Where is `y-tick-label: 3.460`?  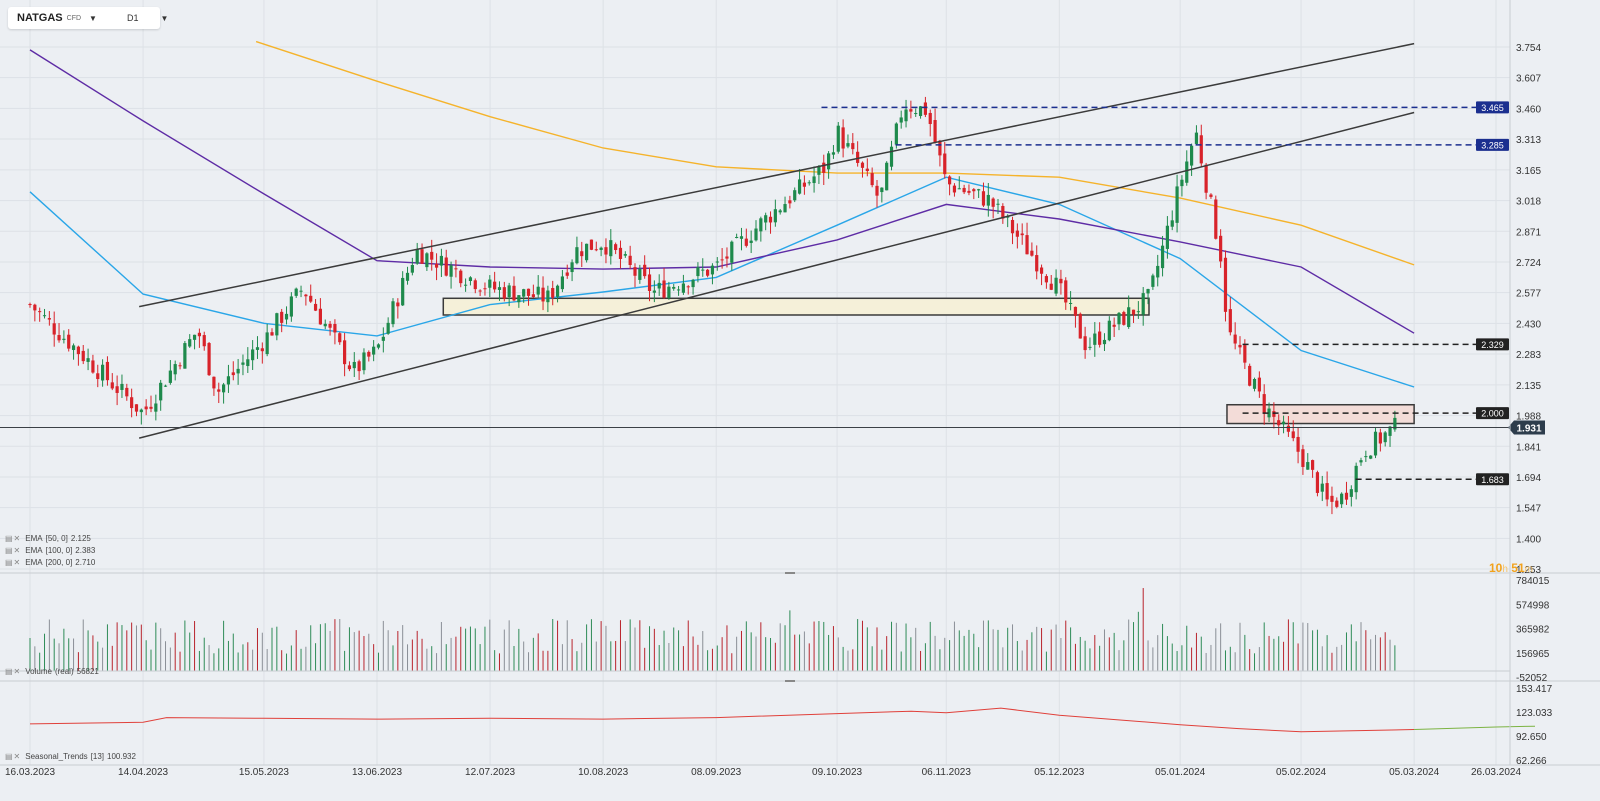 y-tick-label: 3.460 is located at coordinates (1528, 109).